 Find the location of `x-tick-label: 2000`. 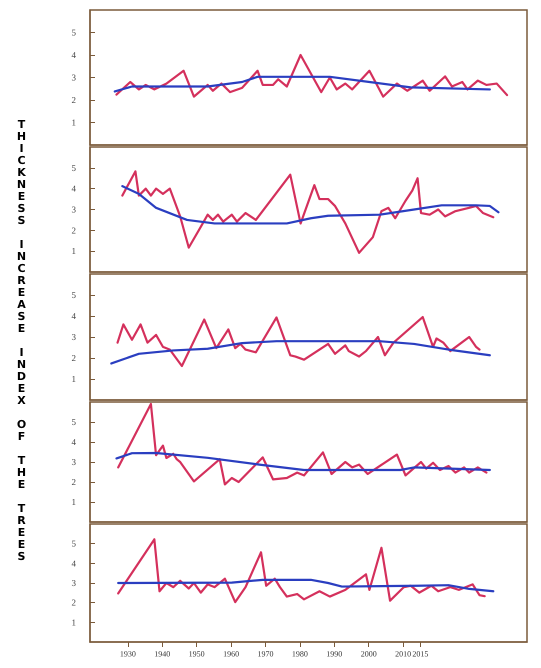

x-tick-label: 2000 is located at coordinates (368, 654).